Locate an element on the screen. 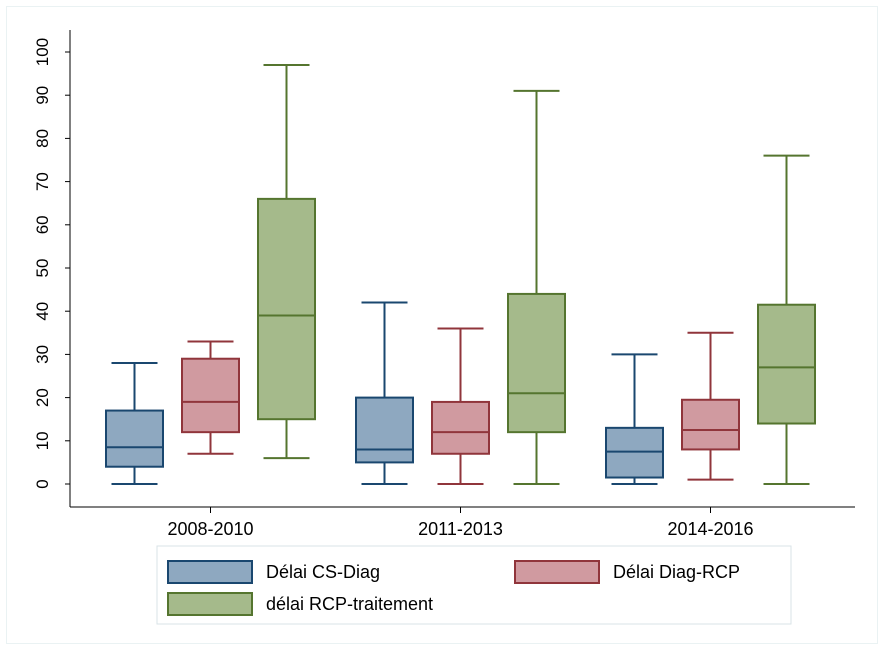 The height and width of the screenshot is (650, 885). y-tick-label: 30 is located at coordinates (42, 354).